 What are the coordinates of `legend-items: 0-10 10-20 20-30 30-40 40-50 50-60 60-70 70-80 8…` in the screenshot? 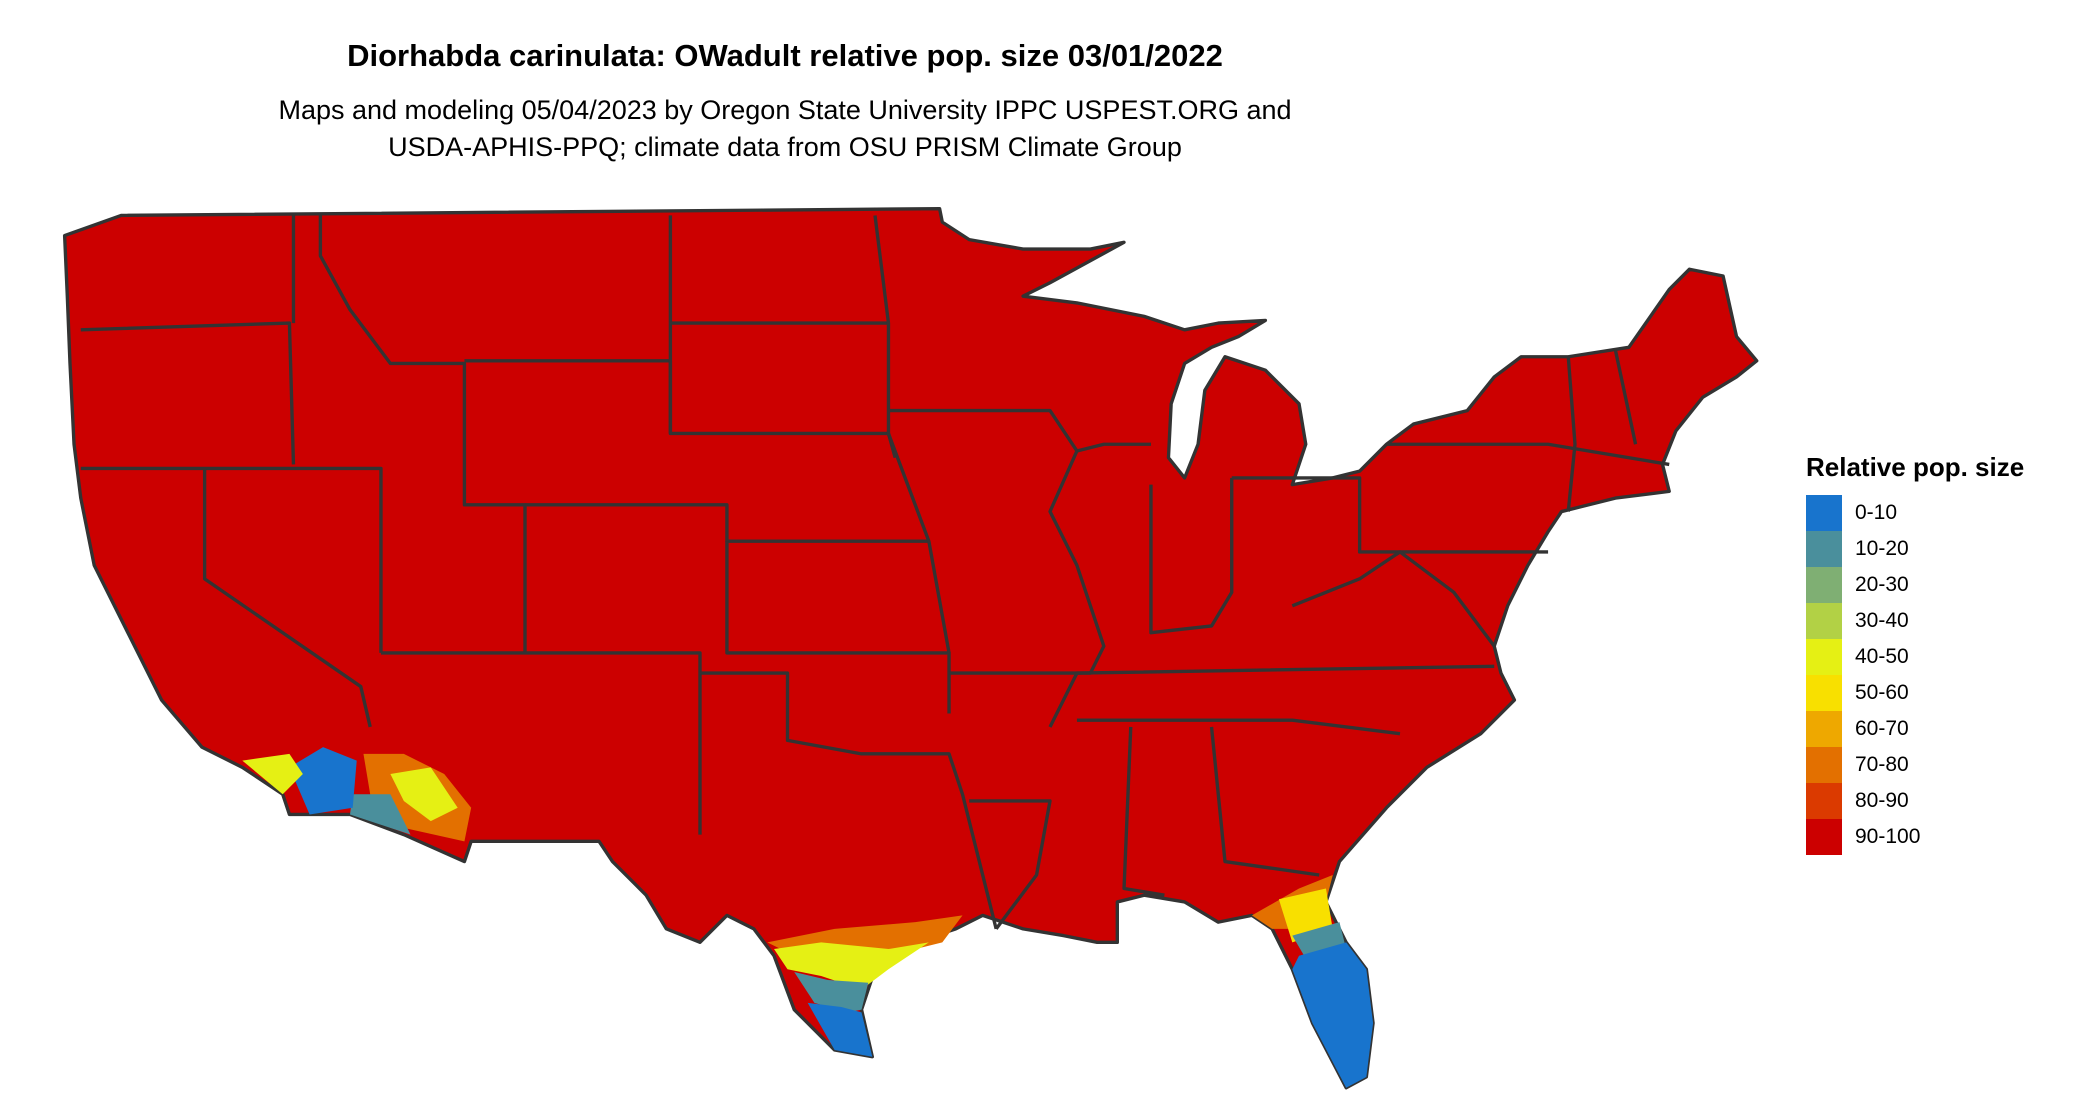 It's located at (1915, 675).